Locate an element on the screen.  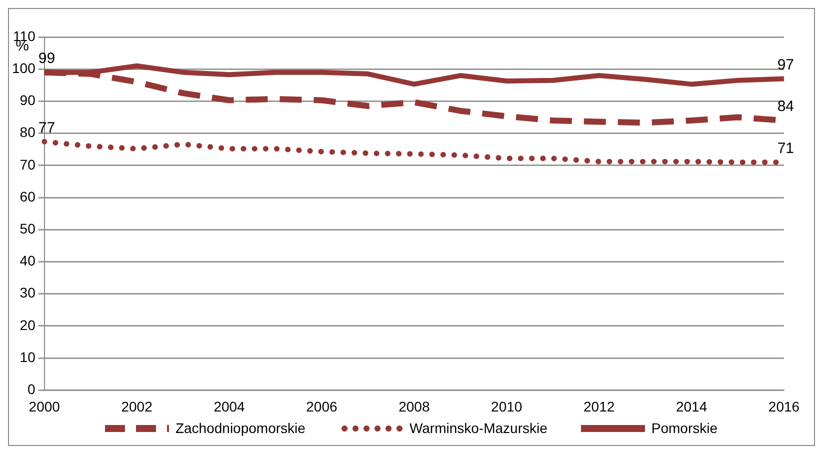
data-label: 97 is located at coordinates (785, 65).